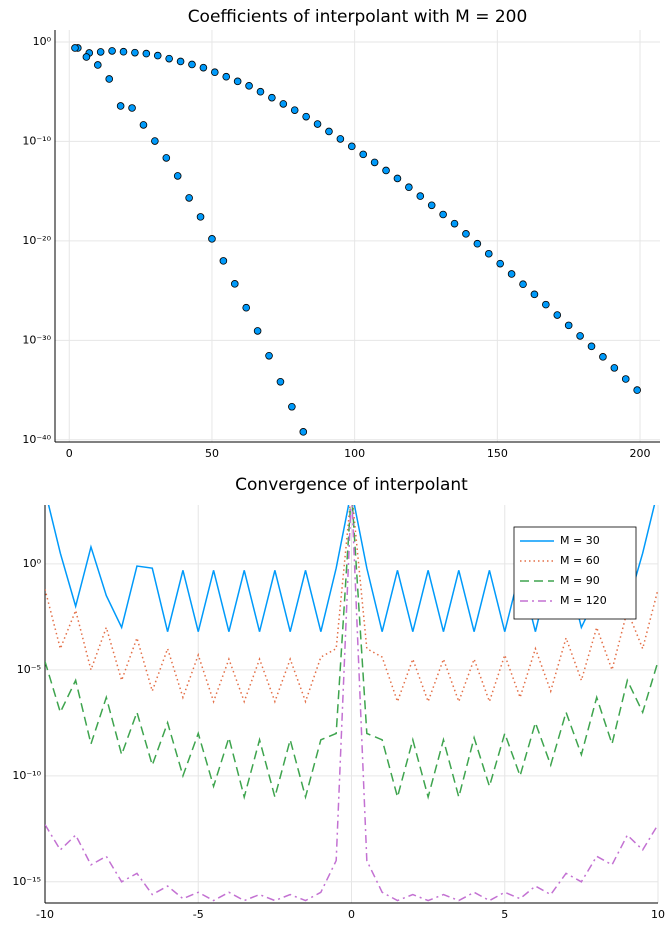  Describe the element at coordinates (198, 914) in the screenshot. I see `x-tick-label: -5` at that location.